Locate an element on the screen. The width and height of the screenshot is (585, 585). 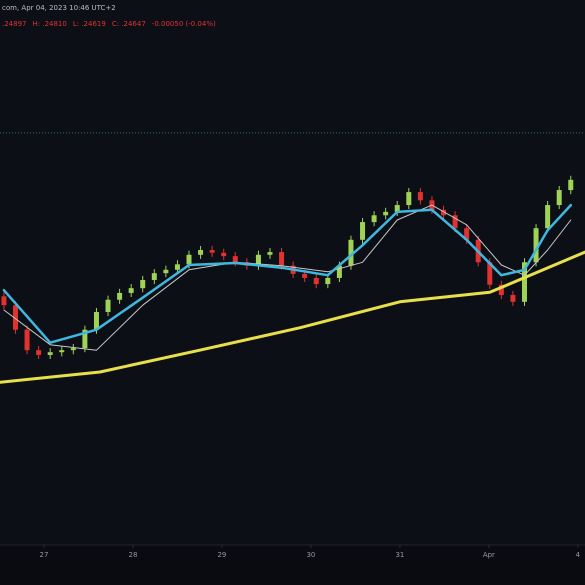
ohlc-label: -0.00050 (-0.04%) is located at coordinates (184, 24).